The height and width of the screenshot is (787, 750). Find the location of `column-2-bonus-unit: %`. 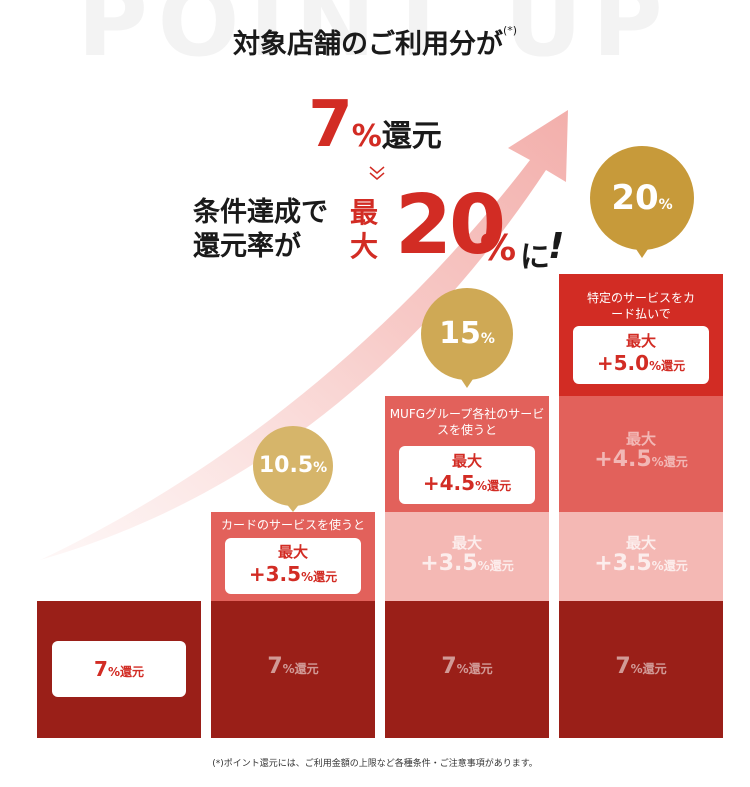

column-2-bonus-unit: % is located at coordinates (307, 577).